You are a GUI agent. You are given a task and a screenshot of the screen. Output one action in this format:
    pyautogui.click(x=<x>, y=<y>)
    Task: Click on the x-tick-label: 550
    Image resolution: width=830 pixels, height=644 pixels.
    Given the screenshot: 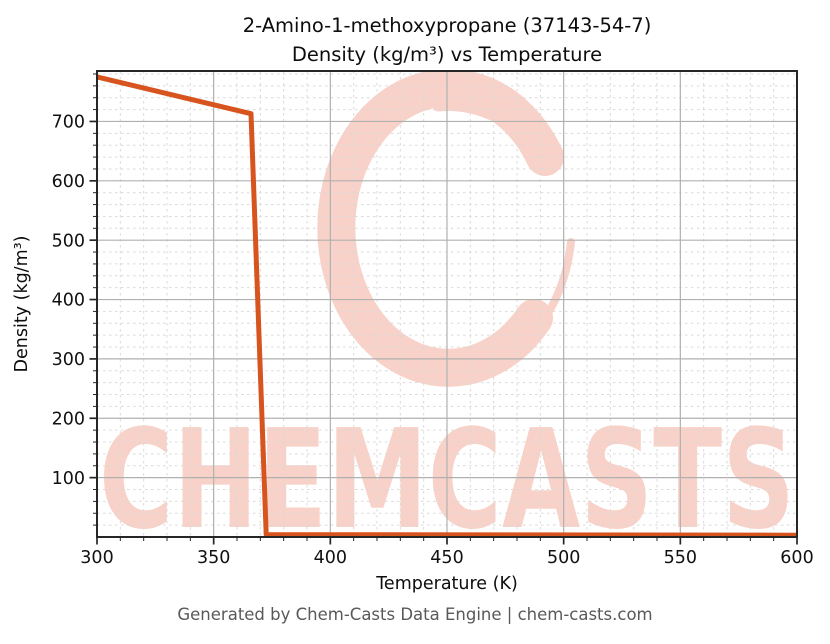 What is the action you would take?
    pyautogui.click(x=680, y=558)
    